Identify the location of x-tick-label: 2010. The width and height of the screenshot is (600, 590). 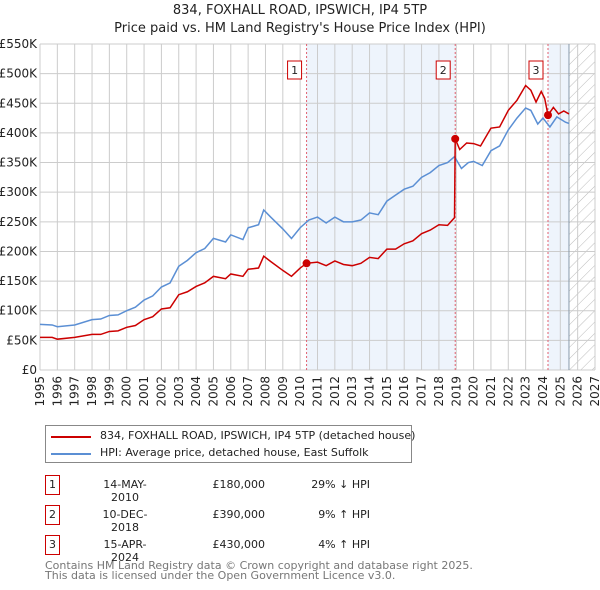
(300, 391).